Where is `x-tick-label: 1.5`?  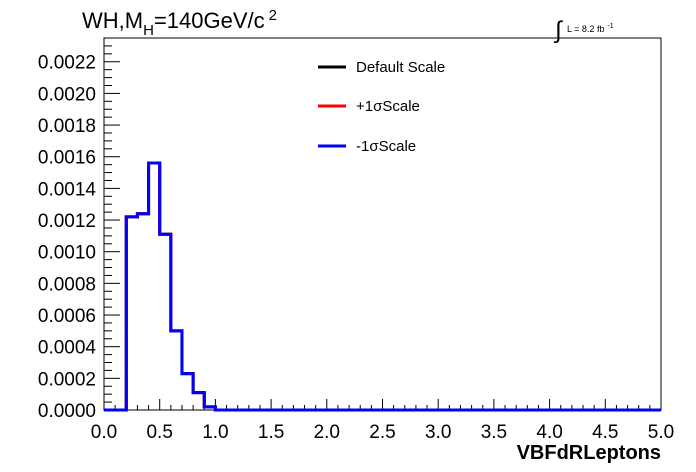 x-tick-label: 1.5 is located at coordinates (271, 432).